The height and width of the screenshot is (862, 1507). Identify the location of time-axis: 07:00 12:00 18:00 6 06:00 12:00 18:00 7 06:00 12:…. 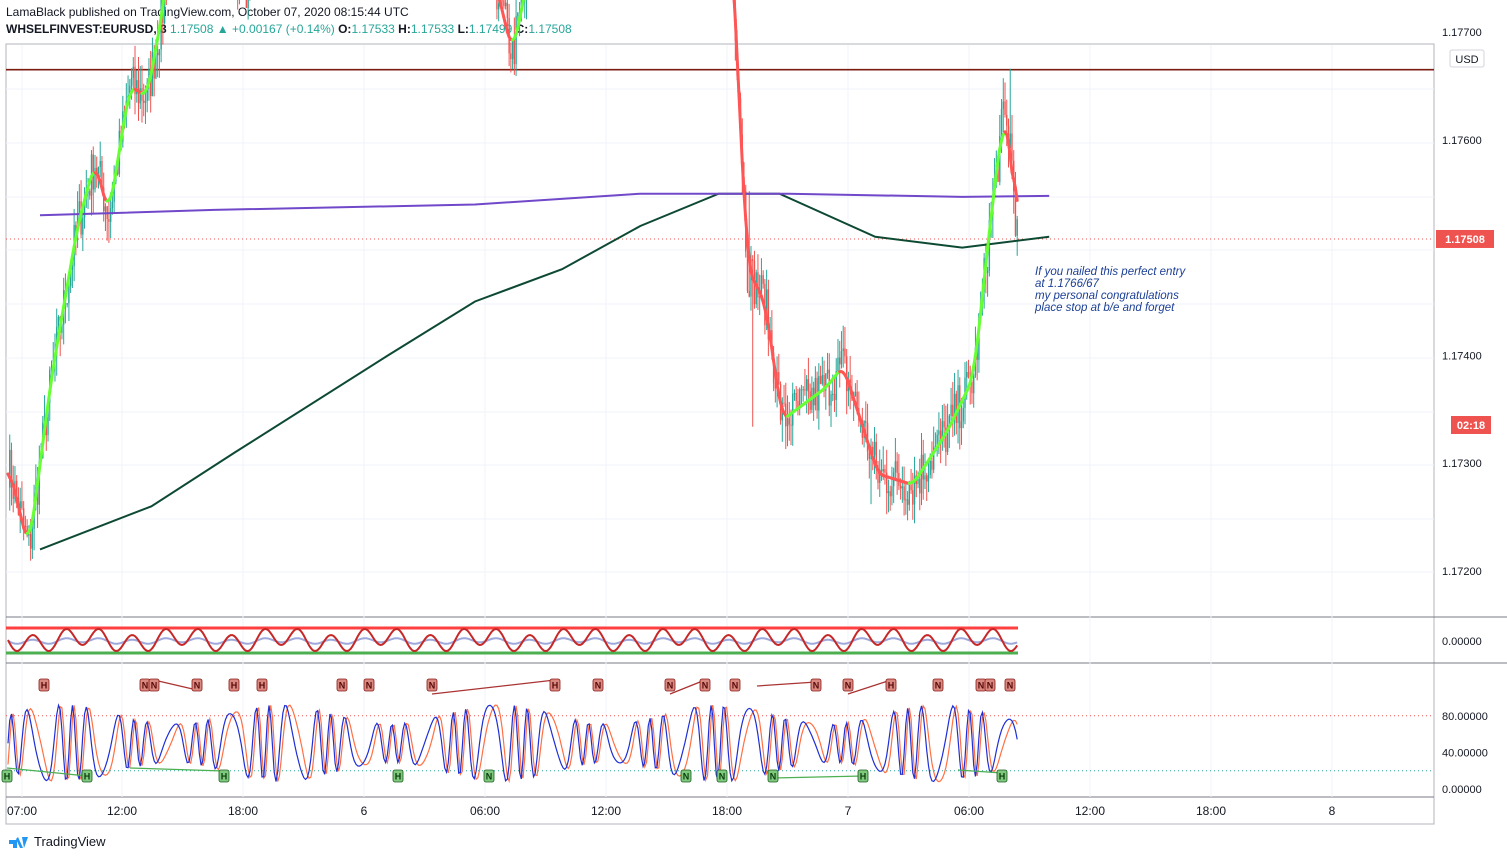
(671, 811).